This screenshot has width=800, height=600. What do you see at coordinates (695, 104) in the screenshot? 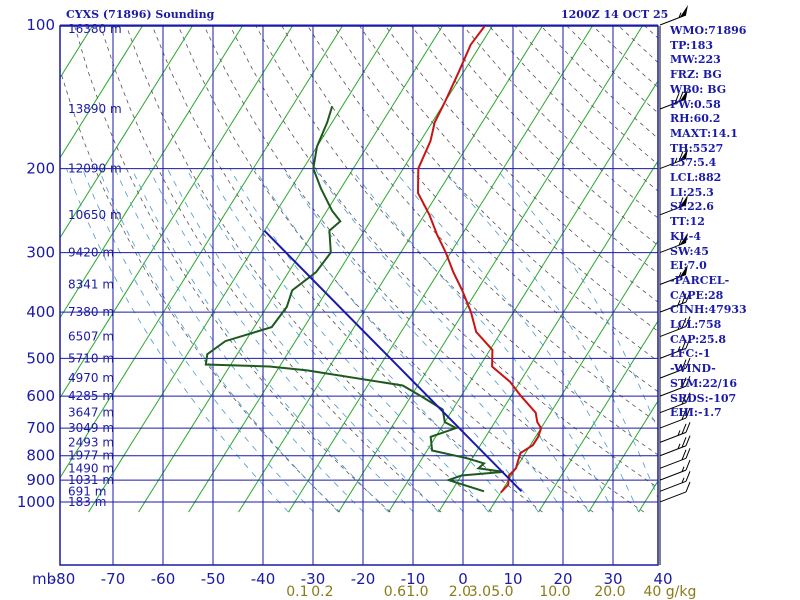
I see `stat-line: PW:0.58` at bounding box center [695, 104].